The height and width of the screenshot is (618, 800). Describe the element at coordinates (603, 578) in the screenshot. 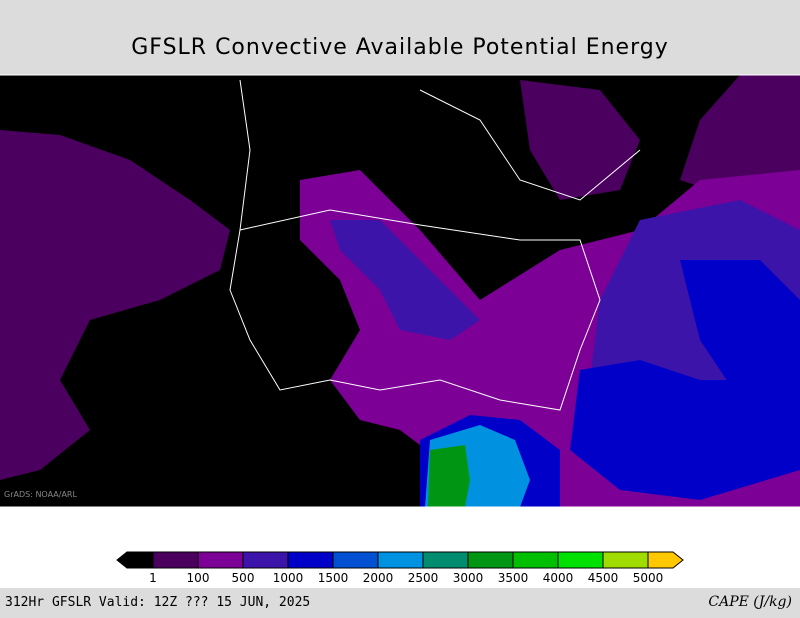

I see `colorbar-label: 4500` at that location.